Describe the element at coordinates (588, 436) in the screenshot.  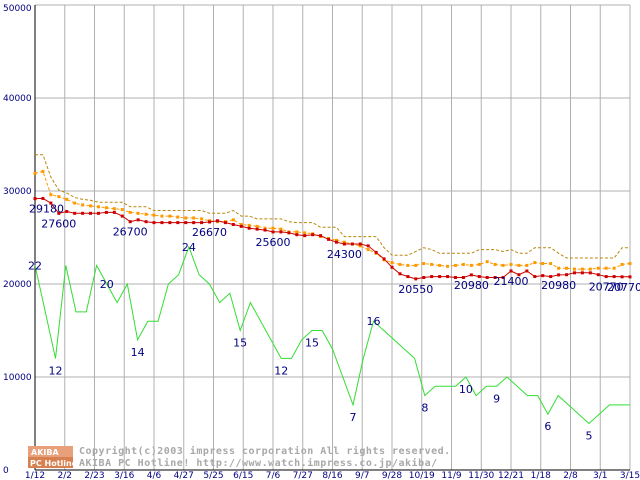
I see `count-label: 5` at that location.